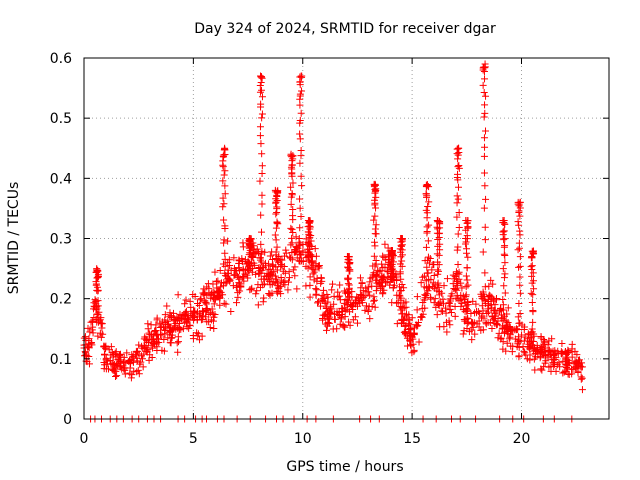 The image size is (640, 480). What do you see at coordinates (61, 59) in the screenshot?
I see `y-tick-label: 0.6` at bounding box center [61, 59].